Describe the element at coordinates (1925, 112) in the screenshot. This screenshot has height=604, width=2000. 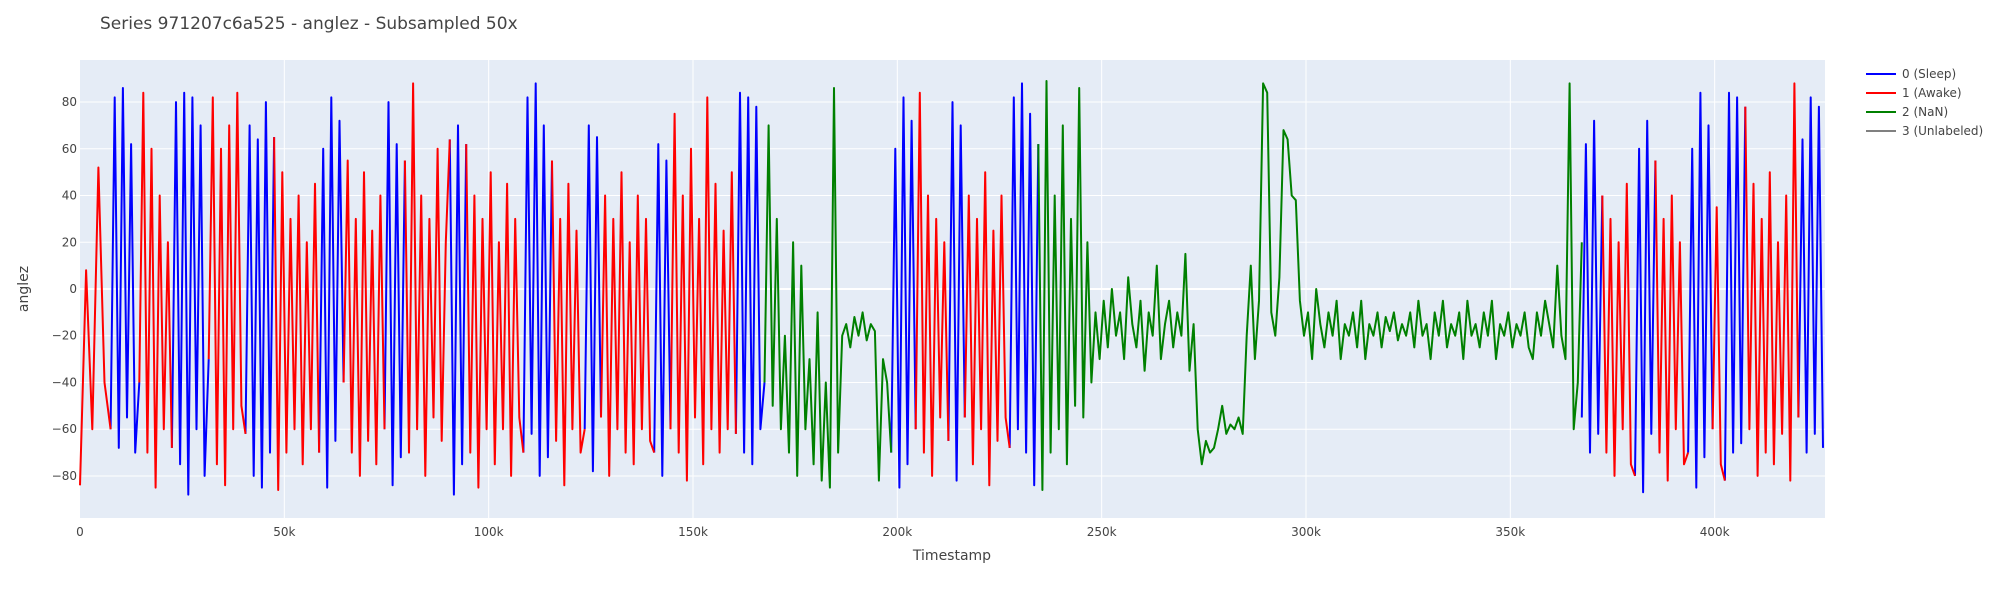
I see `legend-label: 2 (NaN)` at that location.